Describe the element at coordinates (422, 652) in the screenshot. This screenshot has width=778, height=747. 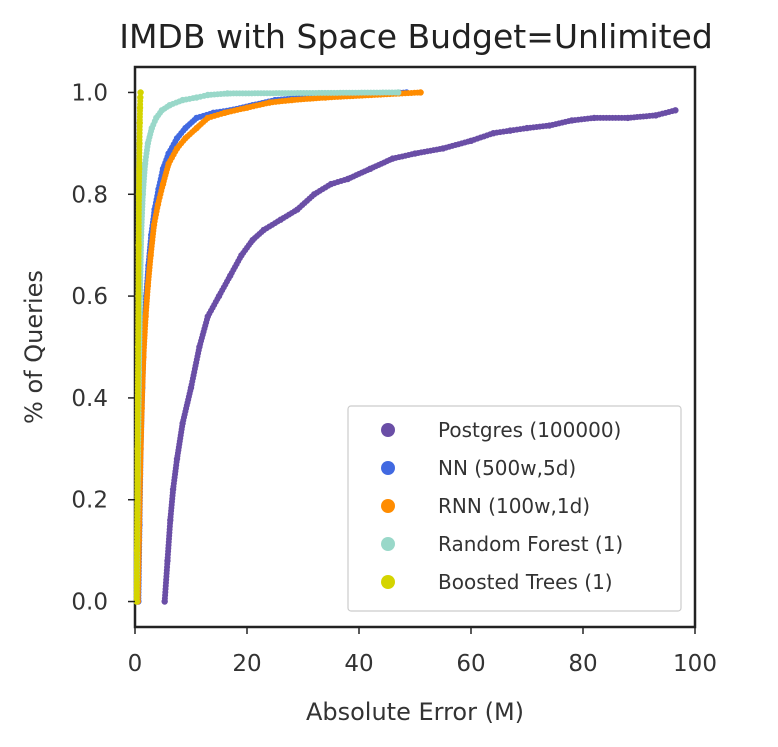
I see `x-axis-ticks: 0 20 40 60 80 100` at that location.